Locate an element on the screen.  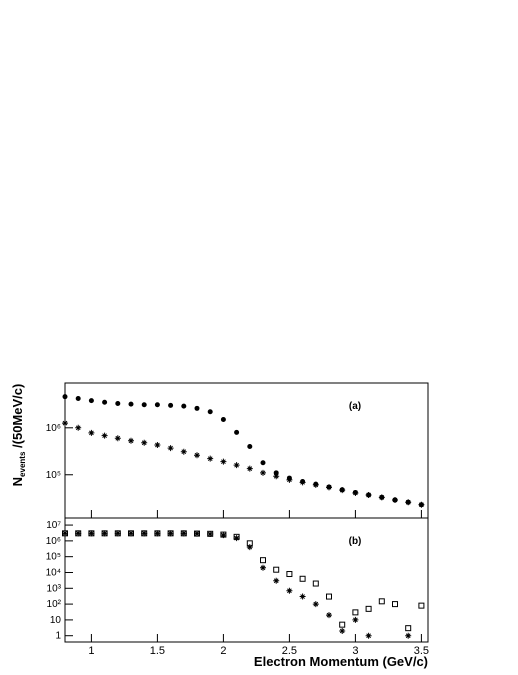
y-tick-label: 10⁷ is located at coordinates (53, 525).